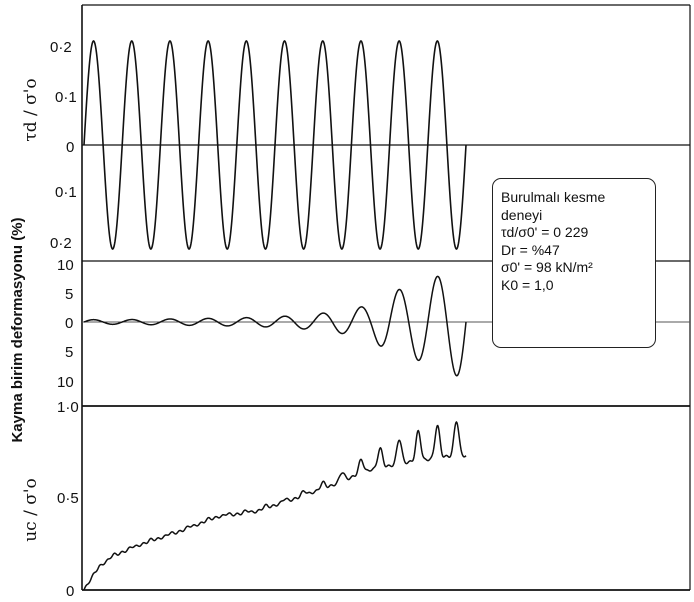 This screenshot has width=694, height=602. I want to click on top-panel-ylabel: τd / σ'o, so click(31, 109).